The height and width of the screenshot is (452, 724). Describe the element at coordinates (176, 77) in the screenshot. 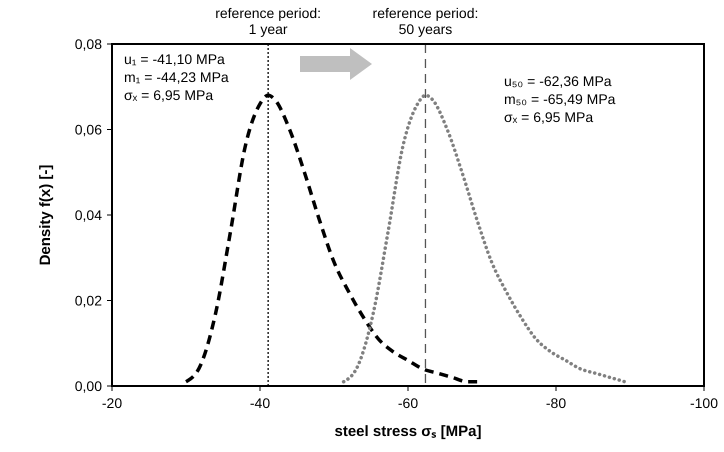

I see `annotation: m₁ = -44,23 MPa` at that location.